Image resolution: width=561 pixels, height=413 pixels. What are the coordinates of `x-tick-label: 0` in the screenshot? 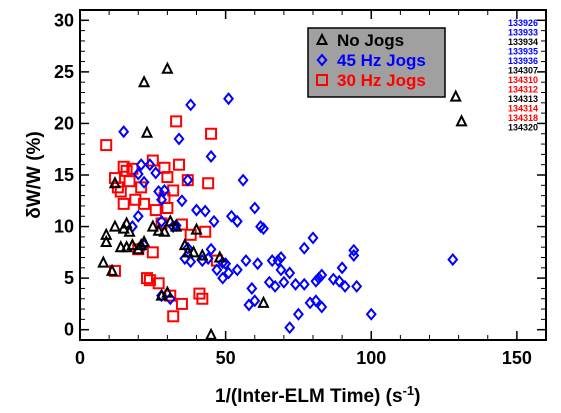 It's located at (80, 358).